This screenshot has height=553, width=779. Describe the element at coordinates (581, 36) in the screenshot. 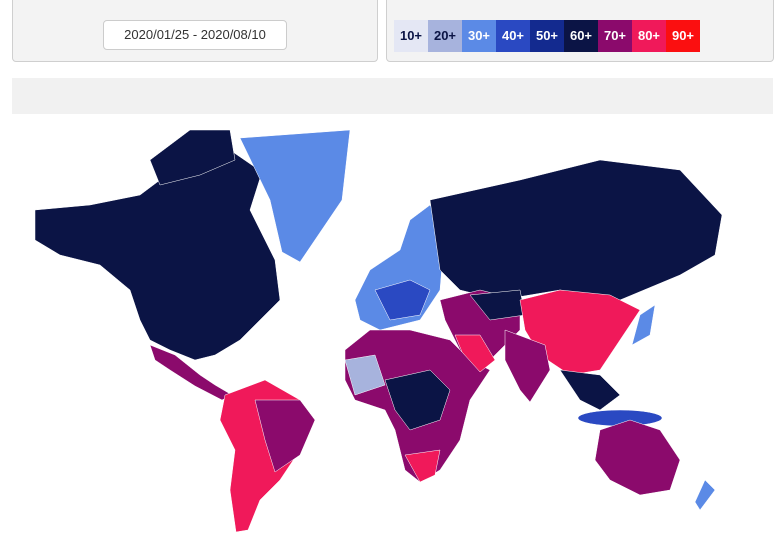

I see `legend-item: 60+` at that location.